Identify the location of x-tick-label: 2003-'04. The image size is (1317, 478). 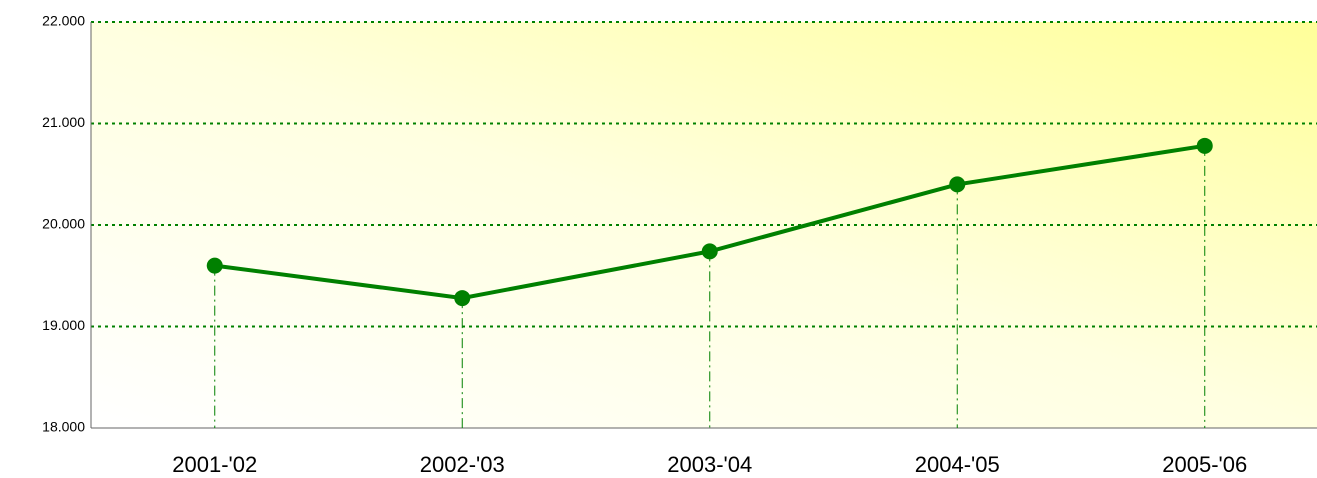
(709, 464).